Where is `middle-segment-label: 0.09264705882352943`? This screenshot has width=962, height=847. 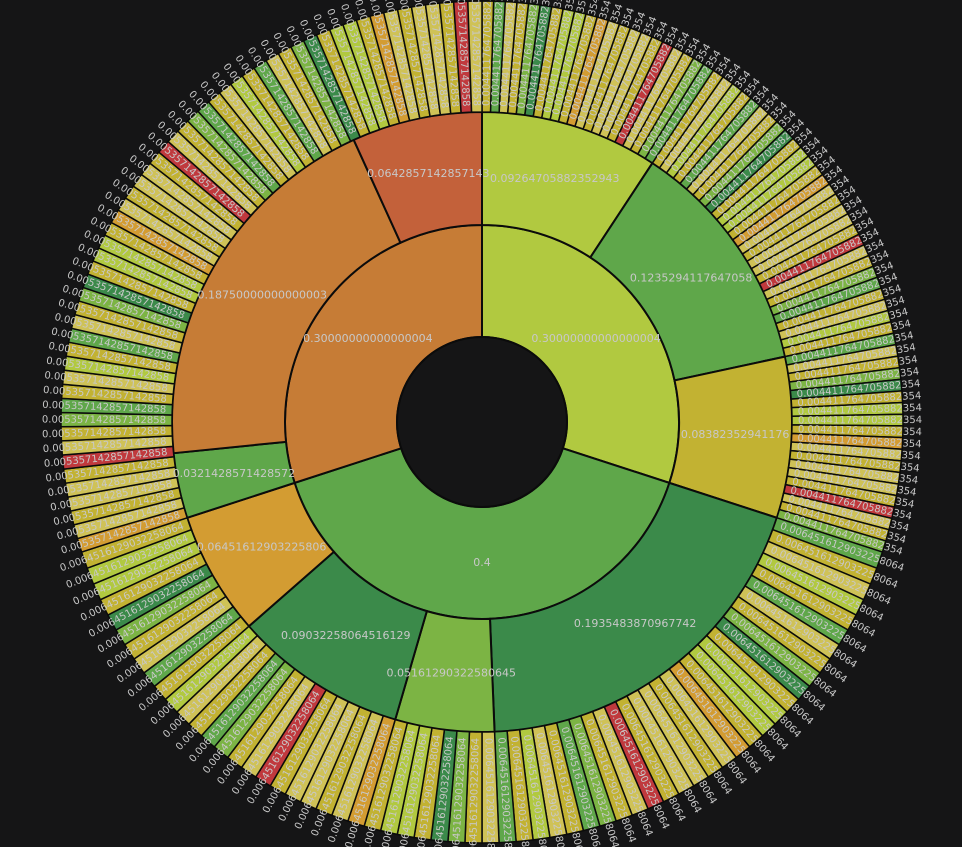
middle-segment-label: 0.09264705882352943 is located at coordinates (554, 178).